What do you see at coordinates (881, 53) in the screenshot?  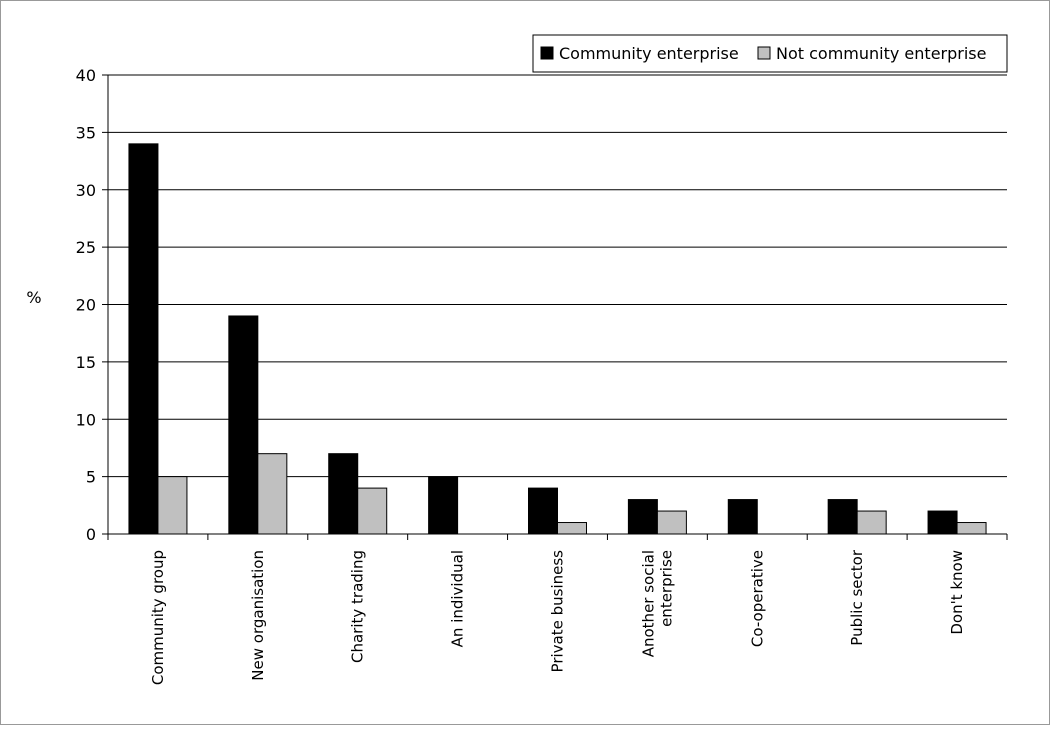 I see `legend-label: Not community enterprise` at bounding box center [881, 53].